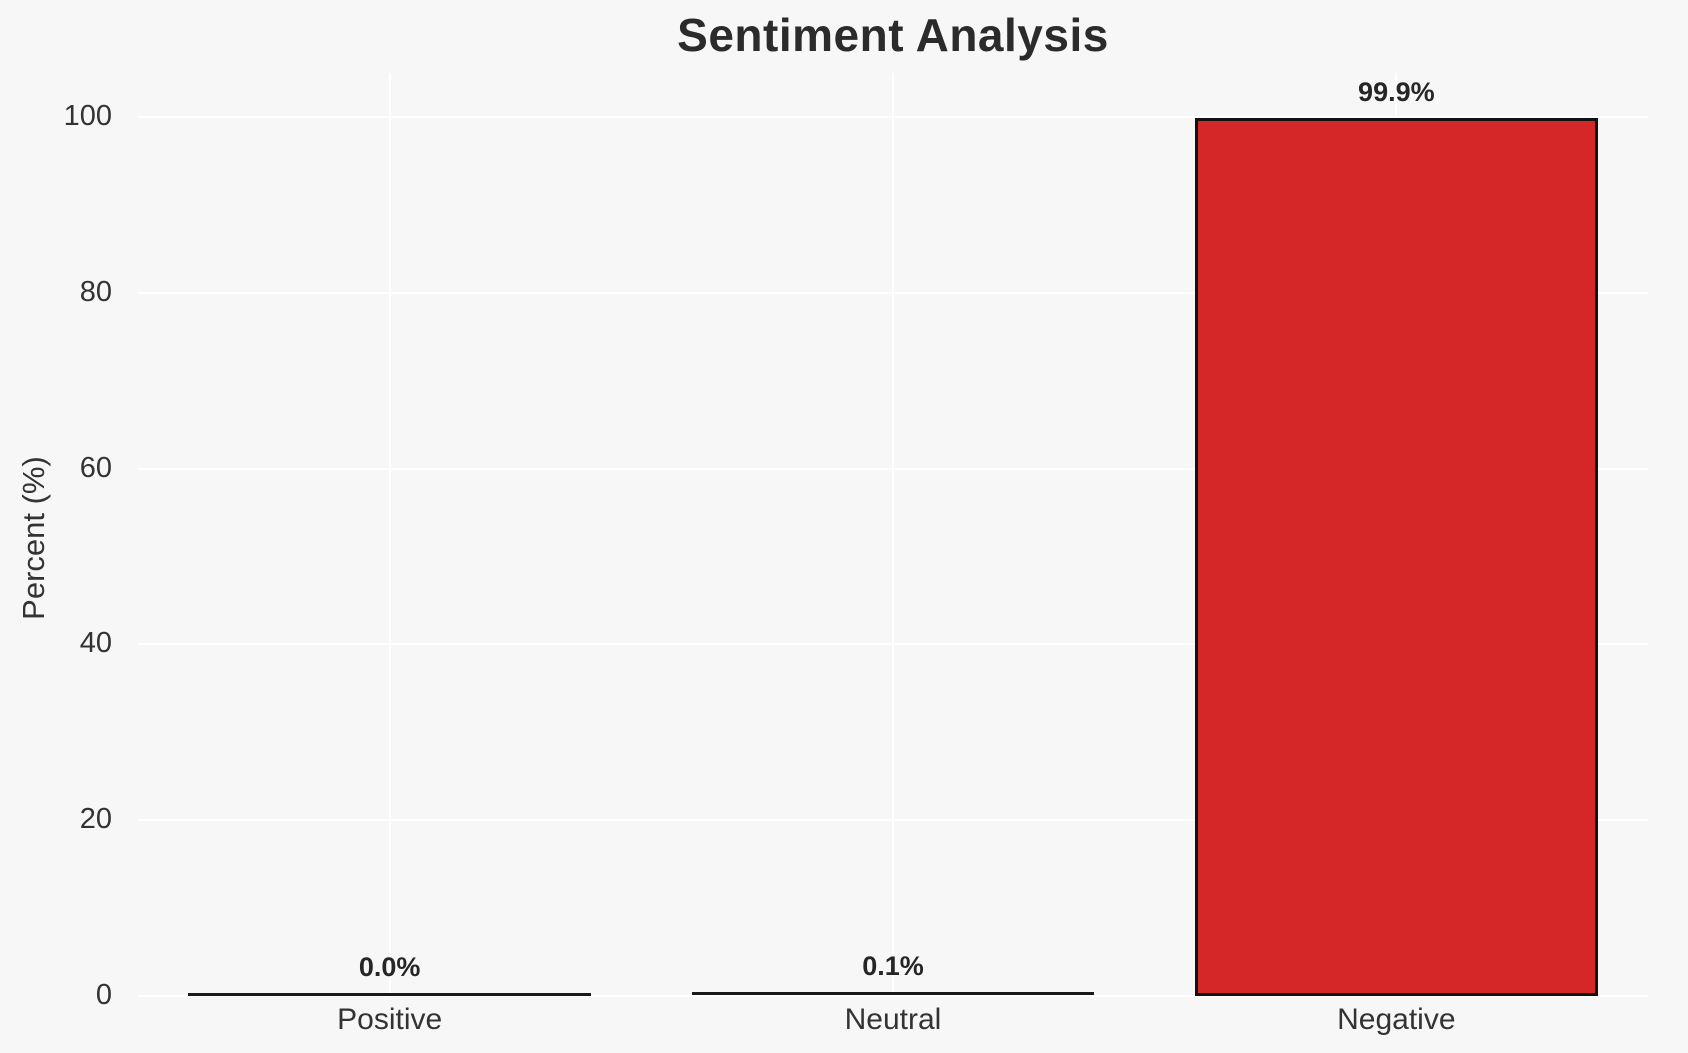  I want to click on bar-neutral, so click(893, 994).